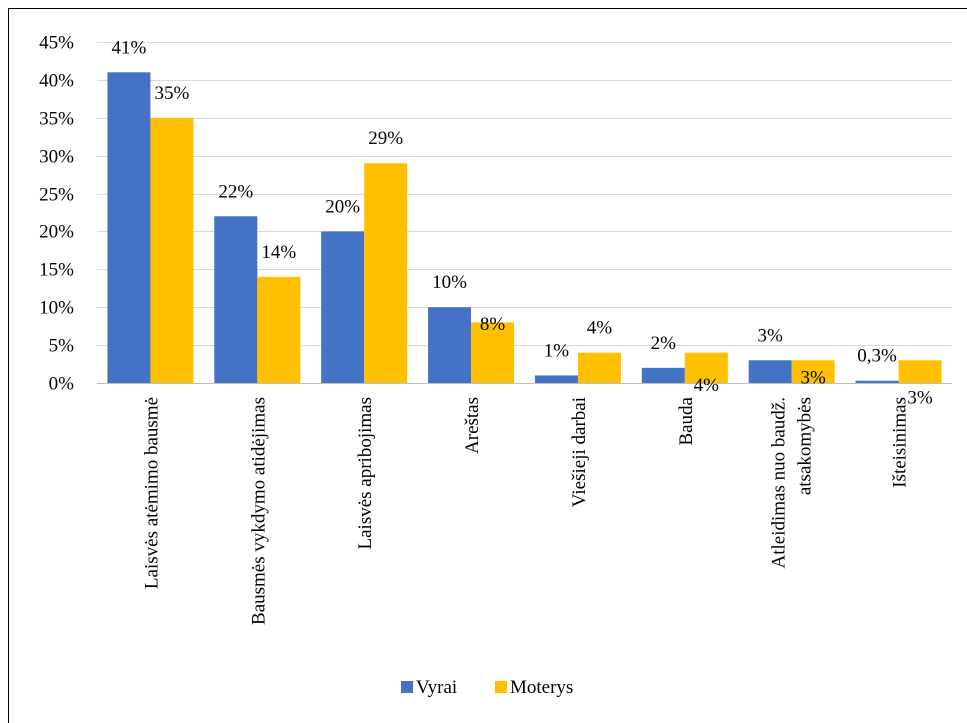  What do you see at coordinates (487, 687) in the screenshot?
I see `legend: Vyrai Moterys` at bounding box center [487, 687].